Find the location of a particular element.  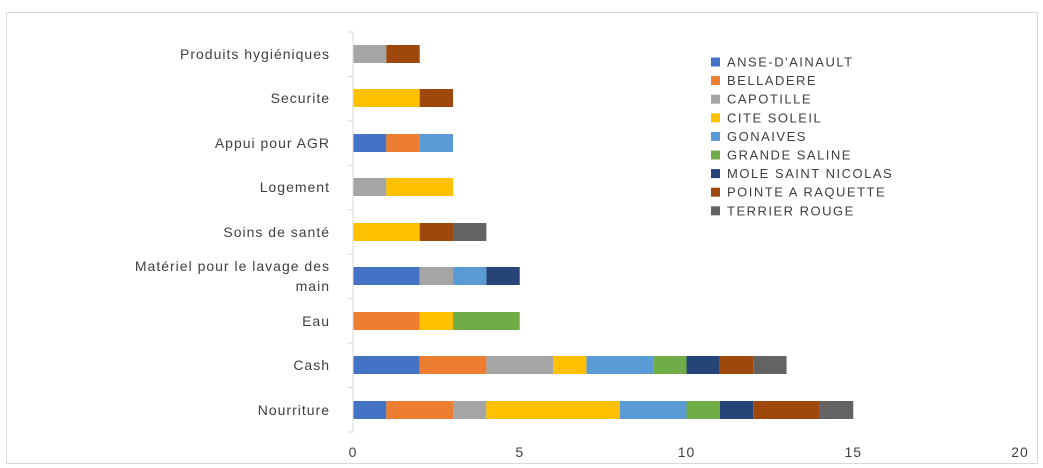

legend-label: GRANDE SALINE is located at coordinates (789, 155).